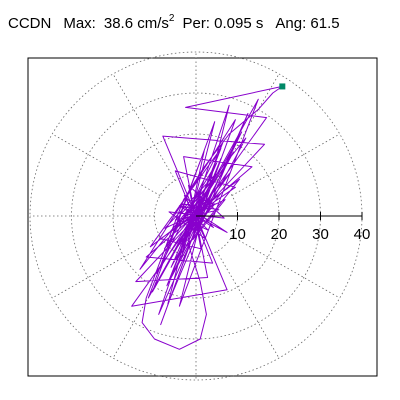 This screenshot has width=400, height=400. I want to click on max-unit-exponent: 2, so click(171, 18).